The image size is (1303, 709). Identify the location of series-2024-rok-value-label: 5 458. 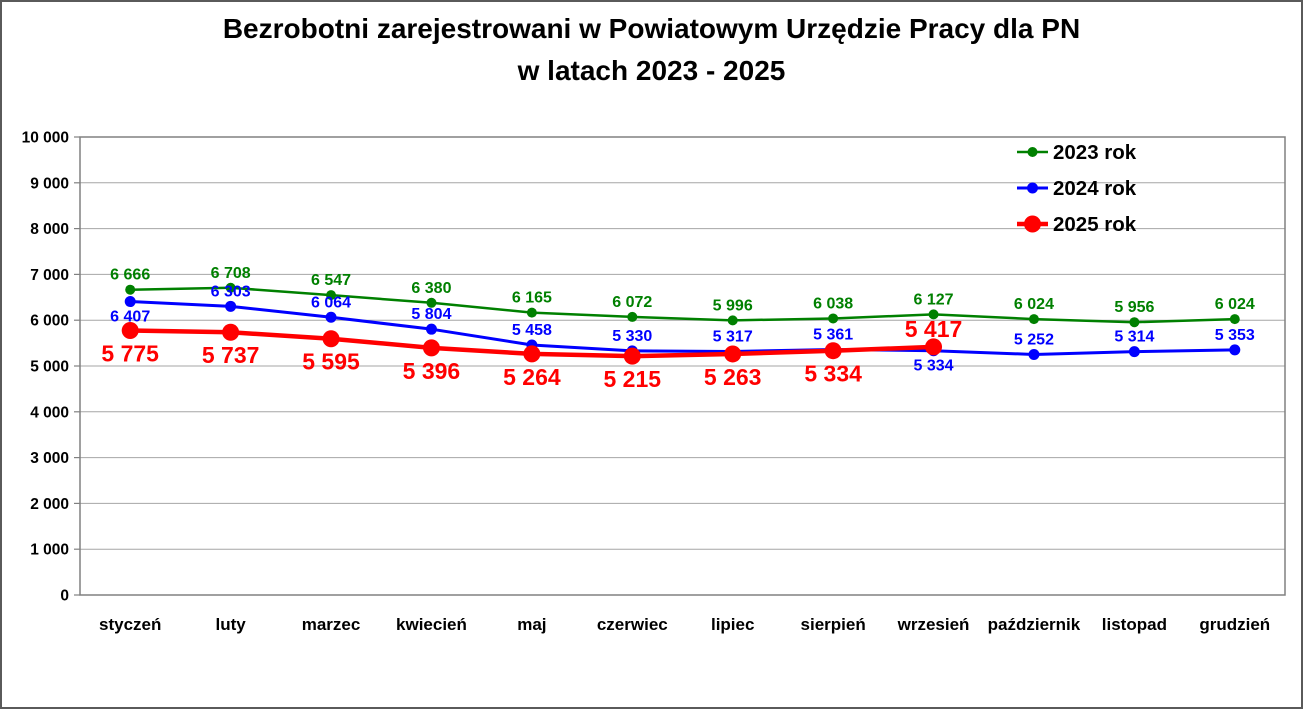
(532, 330).